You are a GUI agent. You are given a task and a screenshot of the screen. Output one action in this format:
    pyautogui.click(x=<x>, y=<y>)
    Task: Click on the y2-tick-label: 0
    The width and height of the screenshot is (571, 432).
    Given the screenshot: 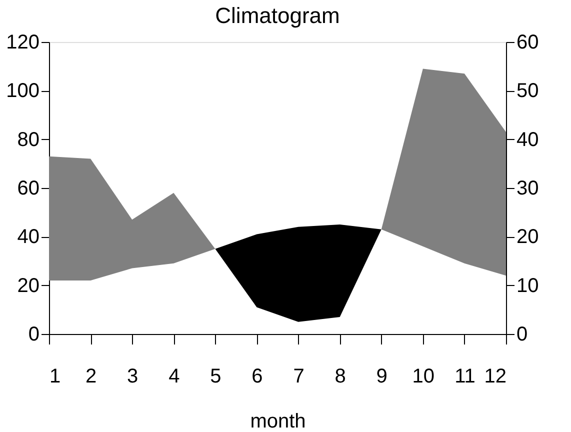 What is the action you would take?
    pyautogui.click(x=522, y=335)
    